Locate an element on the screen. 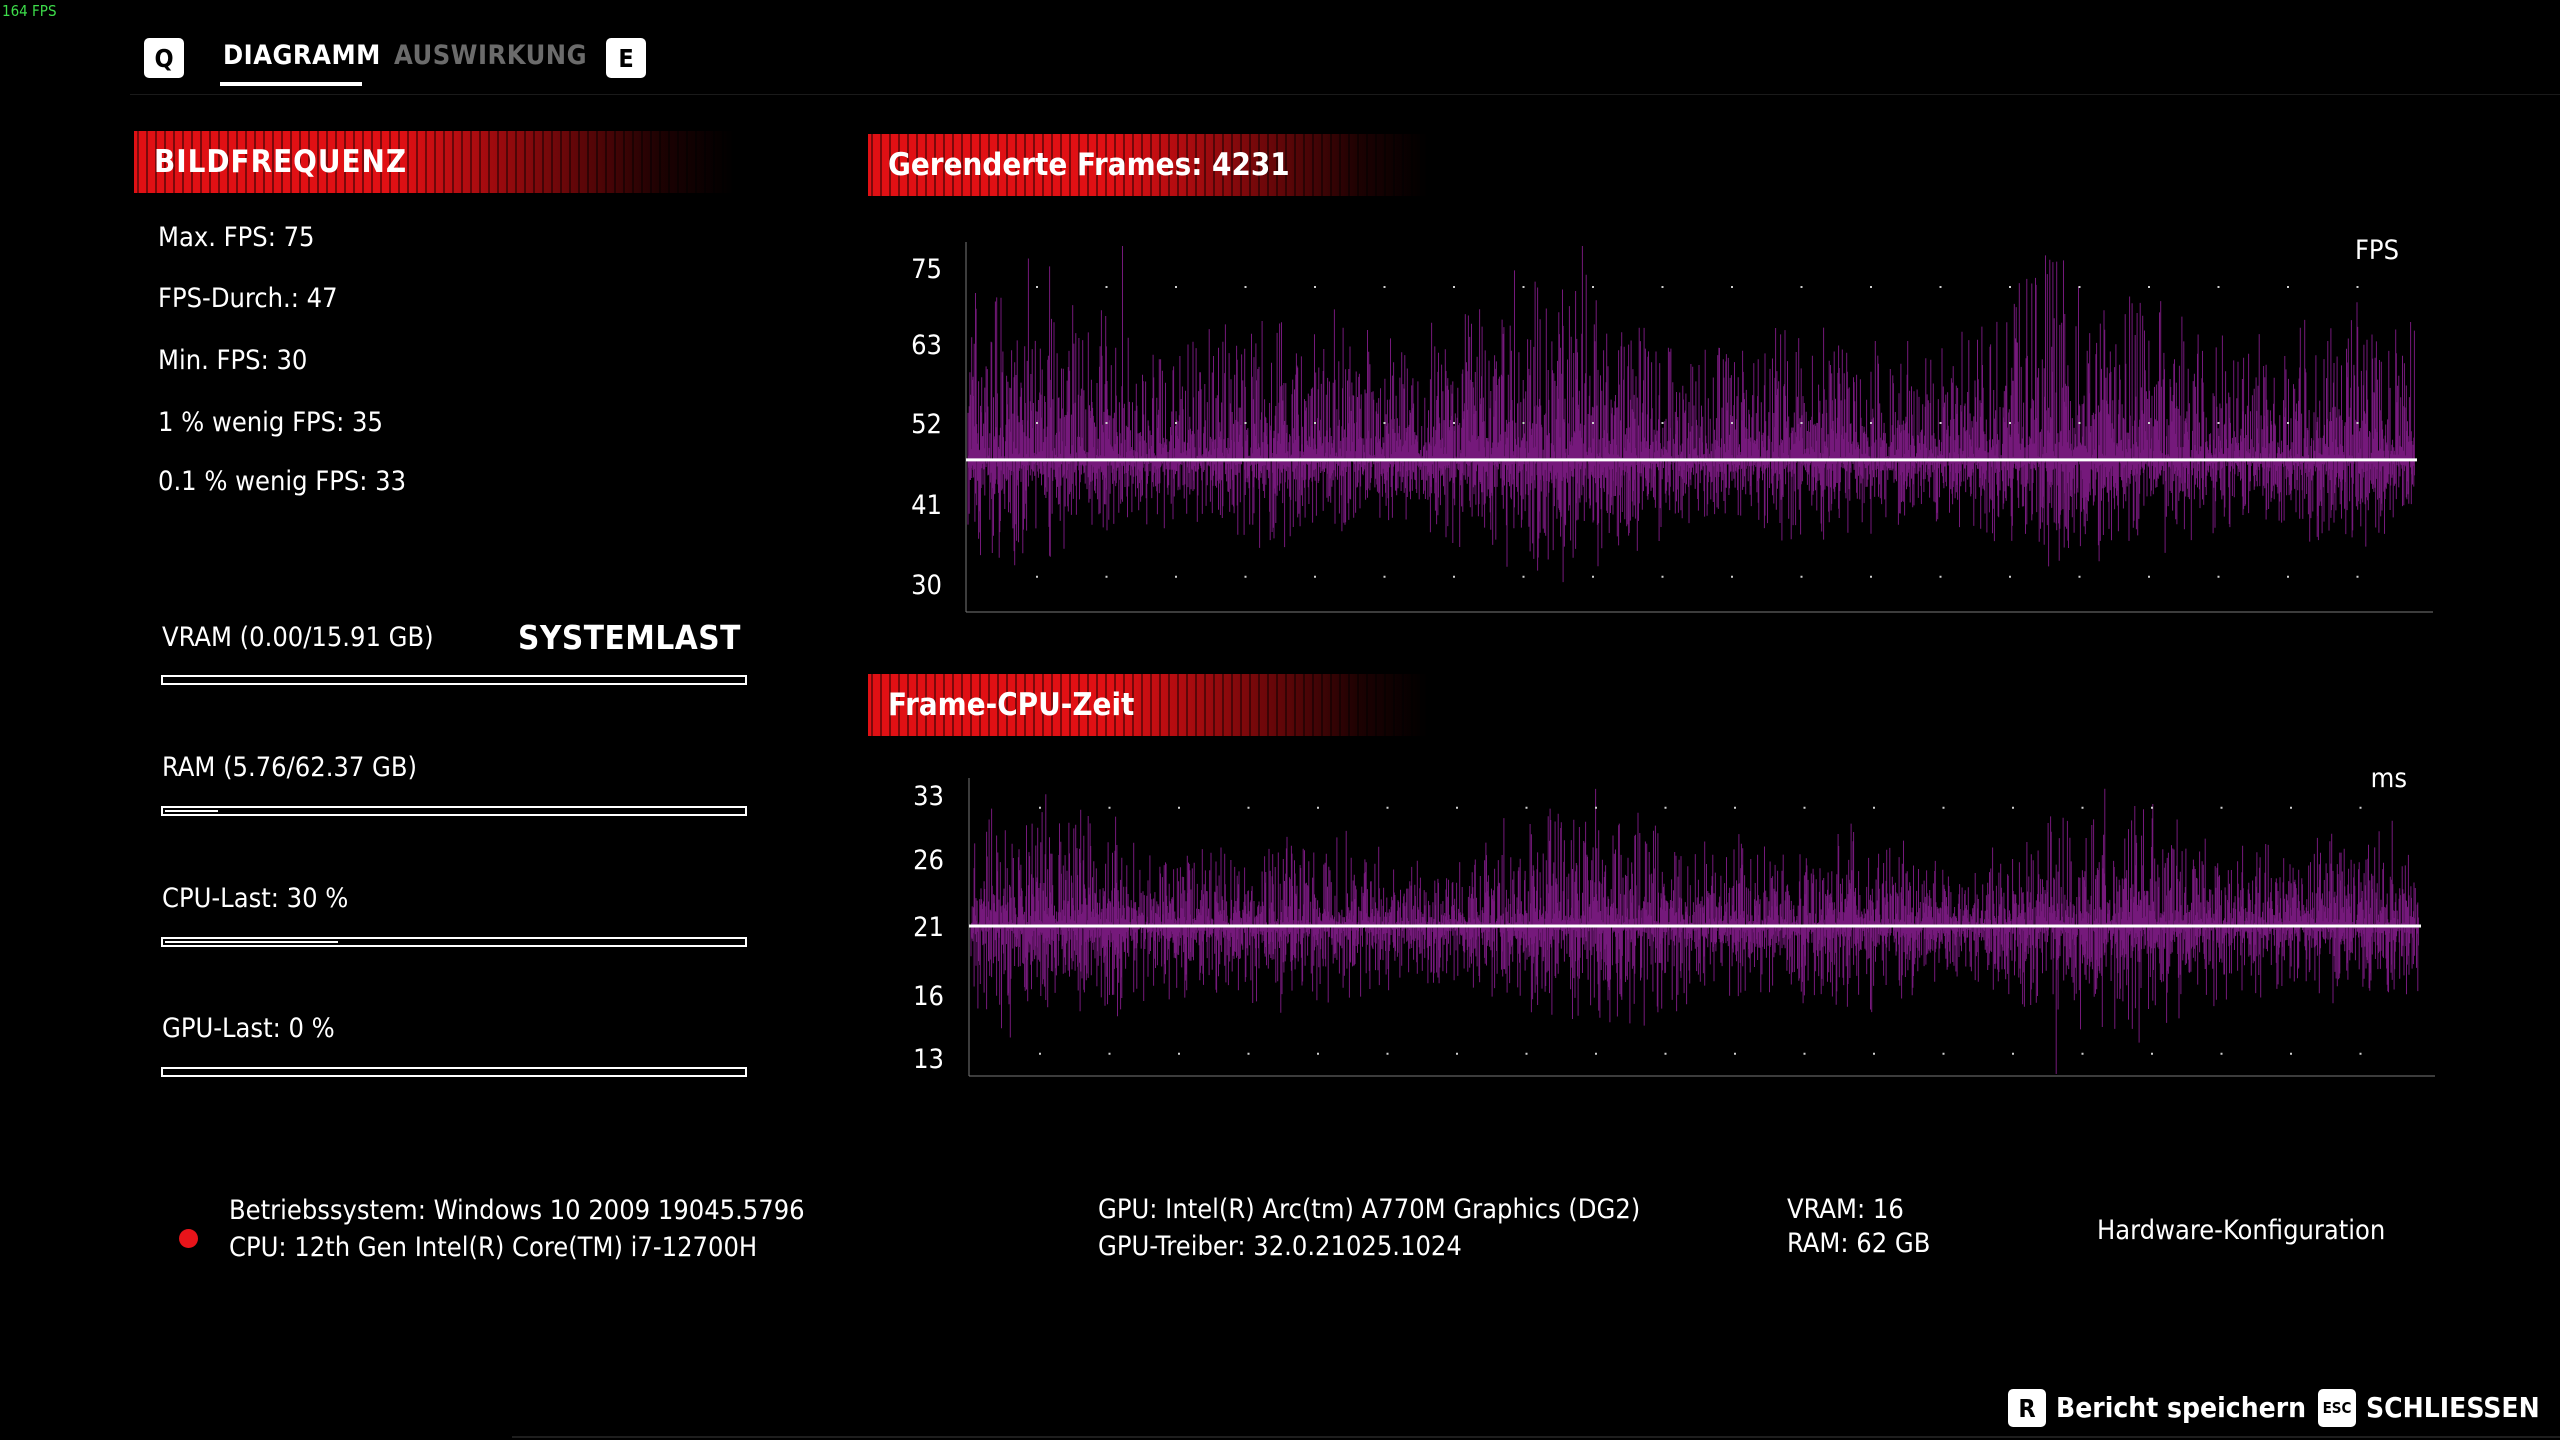 The width and height of the screenshot is (2560, 1440). stat-max-fps: Max. FPS: 75 is located at coordinates (236, 237).